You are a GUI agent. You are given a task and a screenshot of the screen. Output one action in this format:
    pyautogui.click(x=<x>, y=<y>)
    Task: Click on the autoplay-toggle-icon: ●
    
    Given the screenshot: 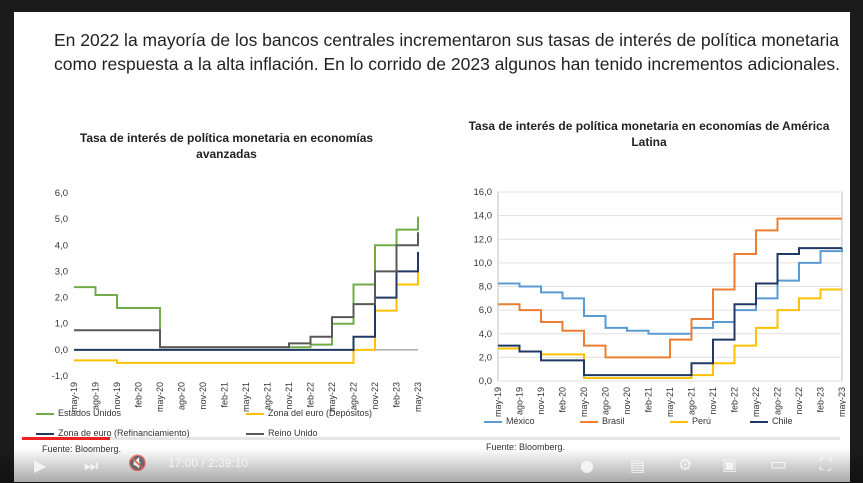 What is the action you would take?
    pyautogui.click(x=587, y=465)
    